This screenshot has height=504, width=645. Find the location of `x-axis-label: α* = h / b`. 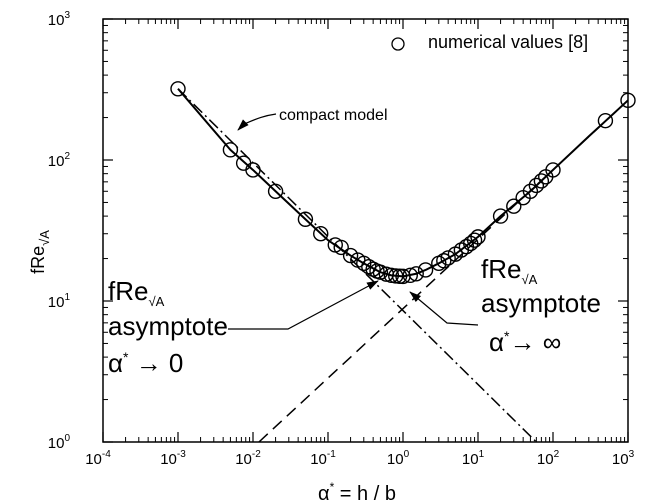

x-axis-label: α* = h / b is located at coordinates (357, 492).